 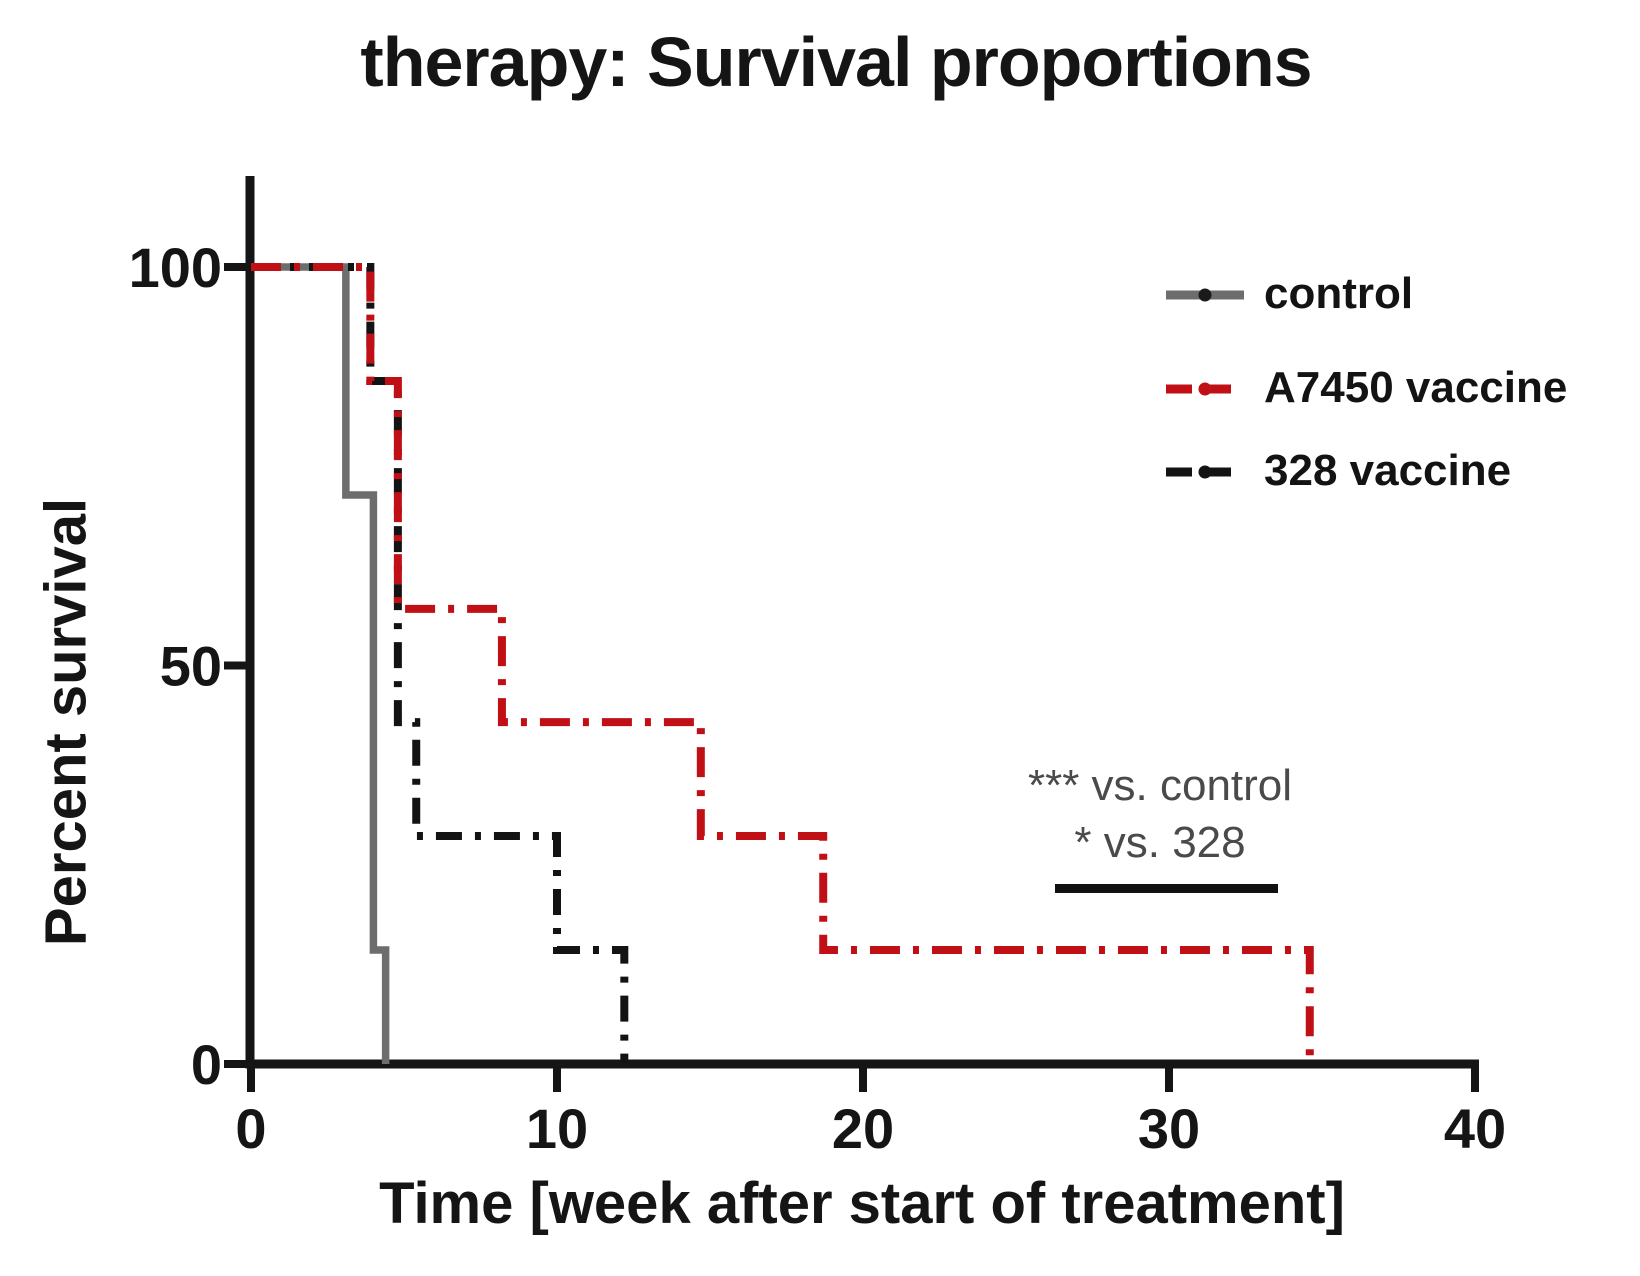 What do you see at coordinates (1205, 295) in the screenshot?
I see `legend-marker-dot-control` at bounding box center [1205, 295].